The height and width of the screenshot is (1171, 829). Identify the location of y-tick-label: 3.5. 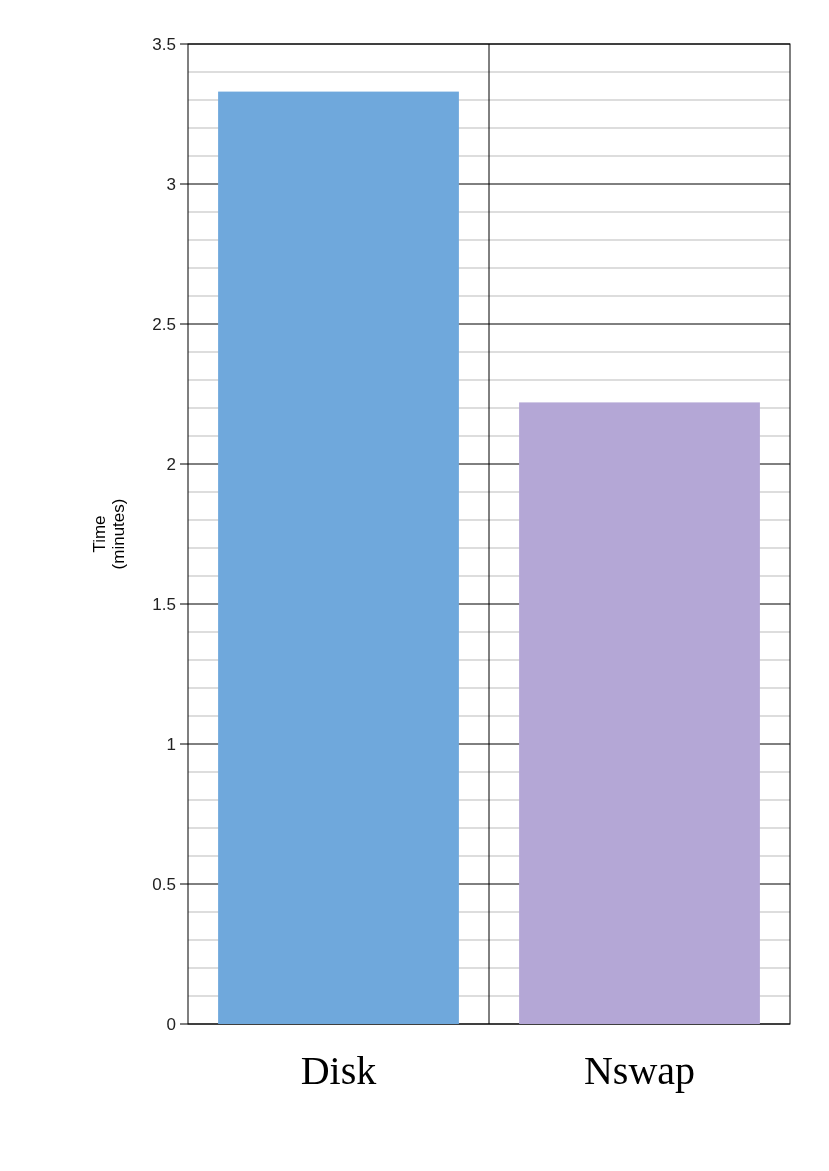
(164, 44).